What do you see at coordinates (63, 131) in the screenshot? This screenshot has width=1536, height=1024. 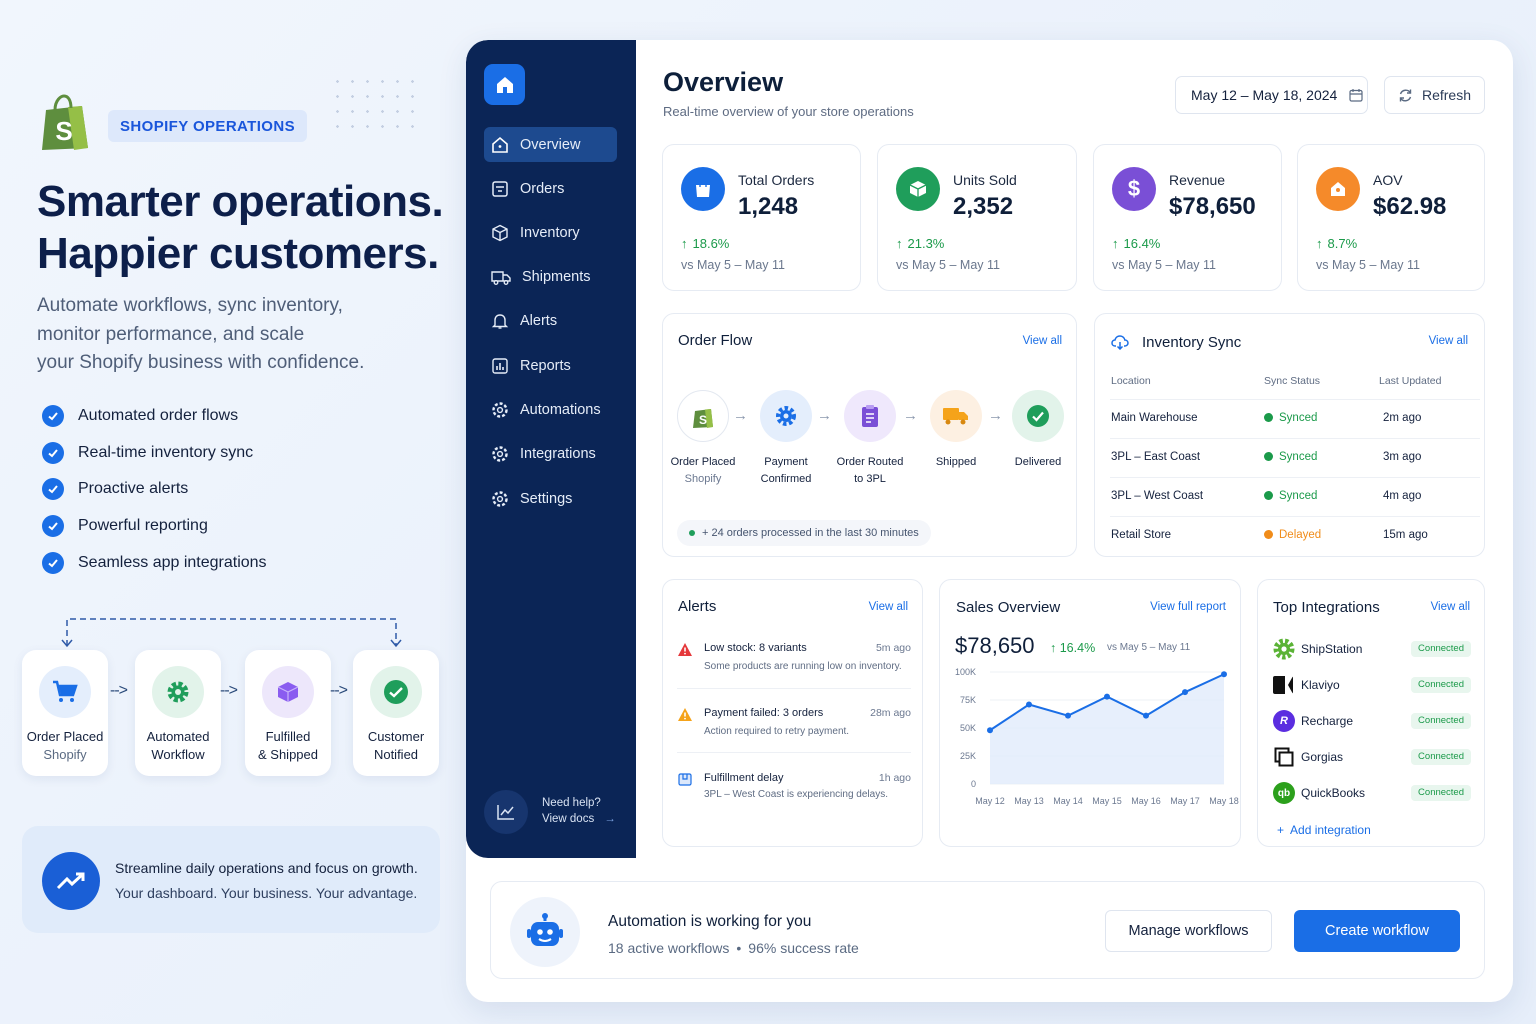 I see `svg-text: S` at bounding box center [63, 131].